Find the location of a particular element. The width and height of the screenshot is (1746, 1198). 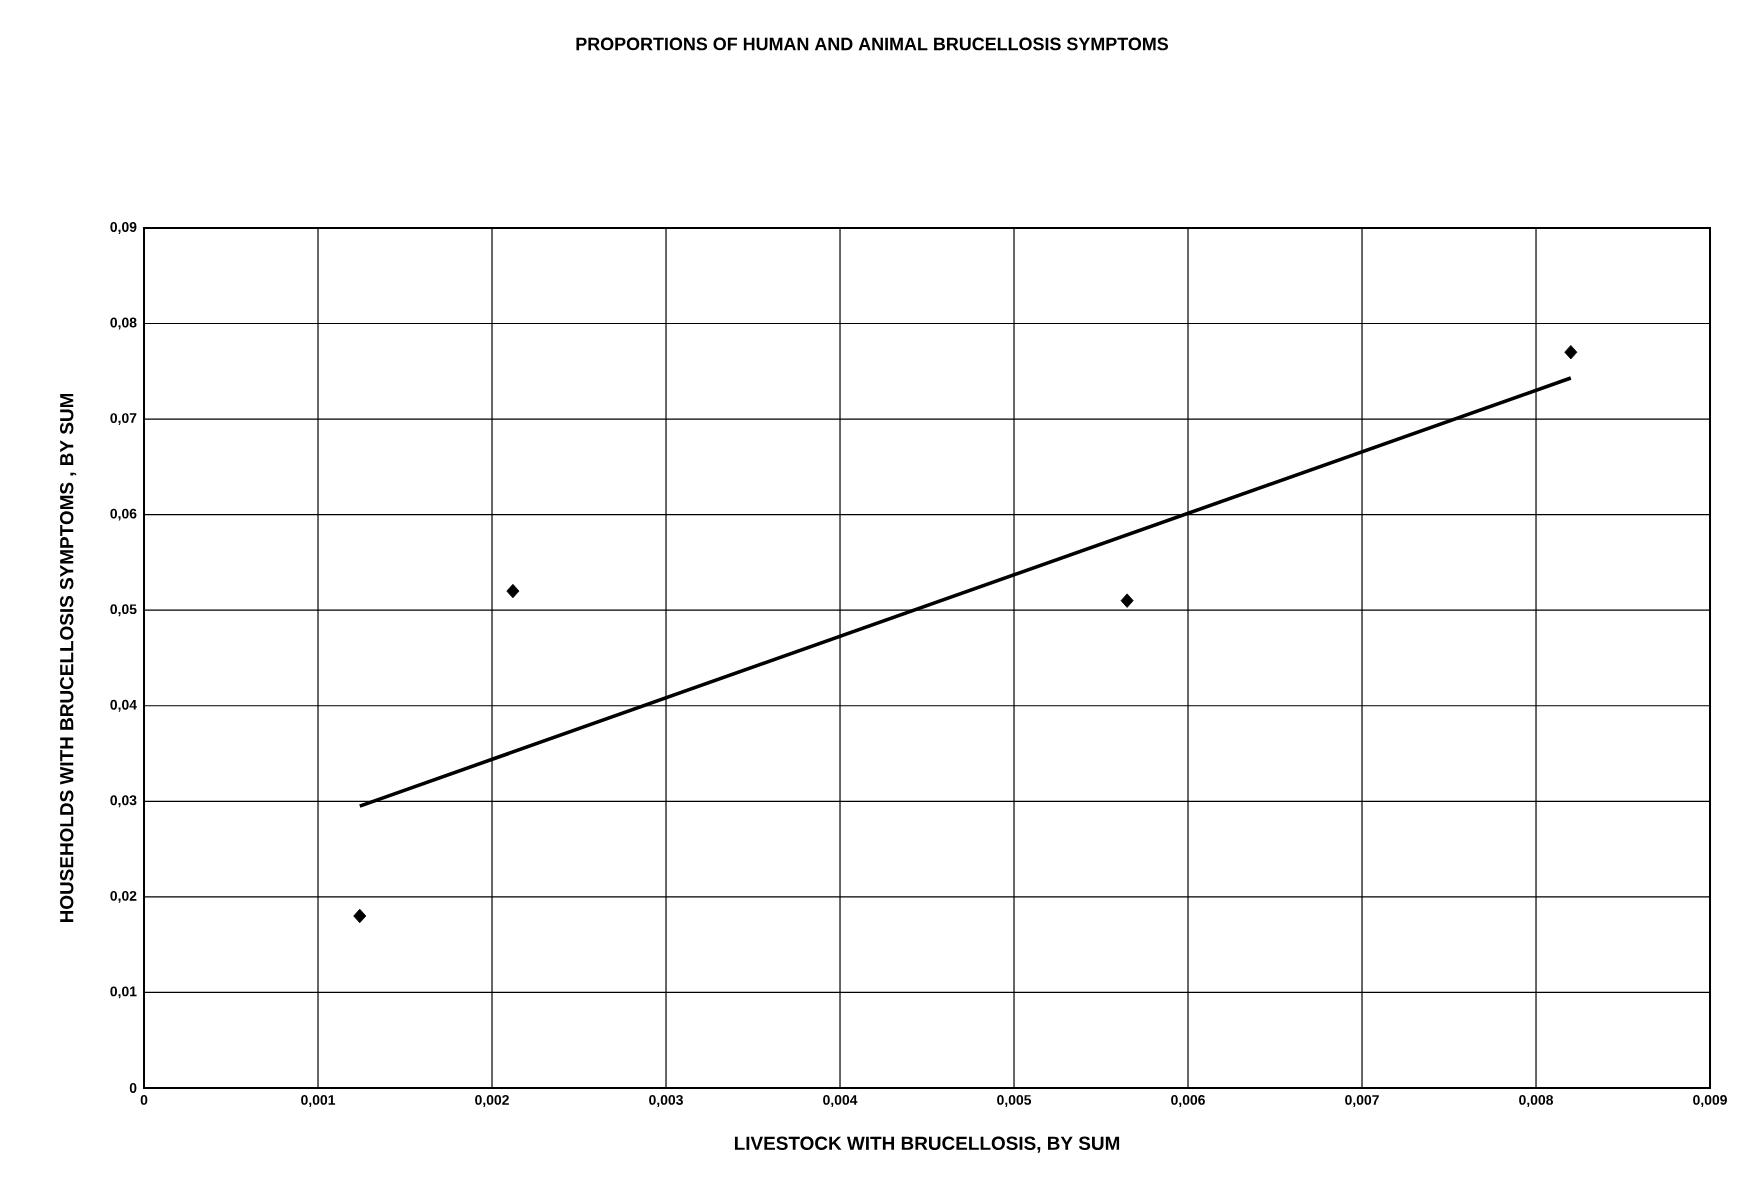

chart-title: PROPORTIONS OF HUMAN AND ANIMAL BRUCELLOSIS SYMPTOMS is located at coordinates (872, 44).